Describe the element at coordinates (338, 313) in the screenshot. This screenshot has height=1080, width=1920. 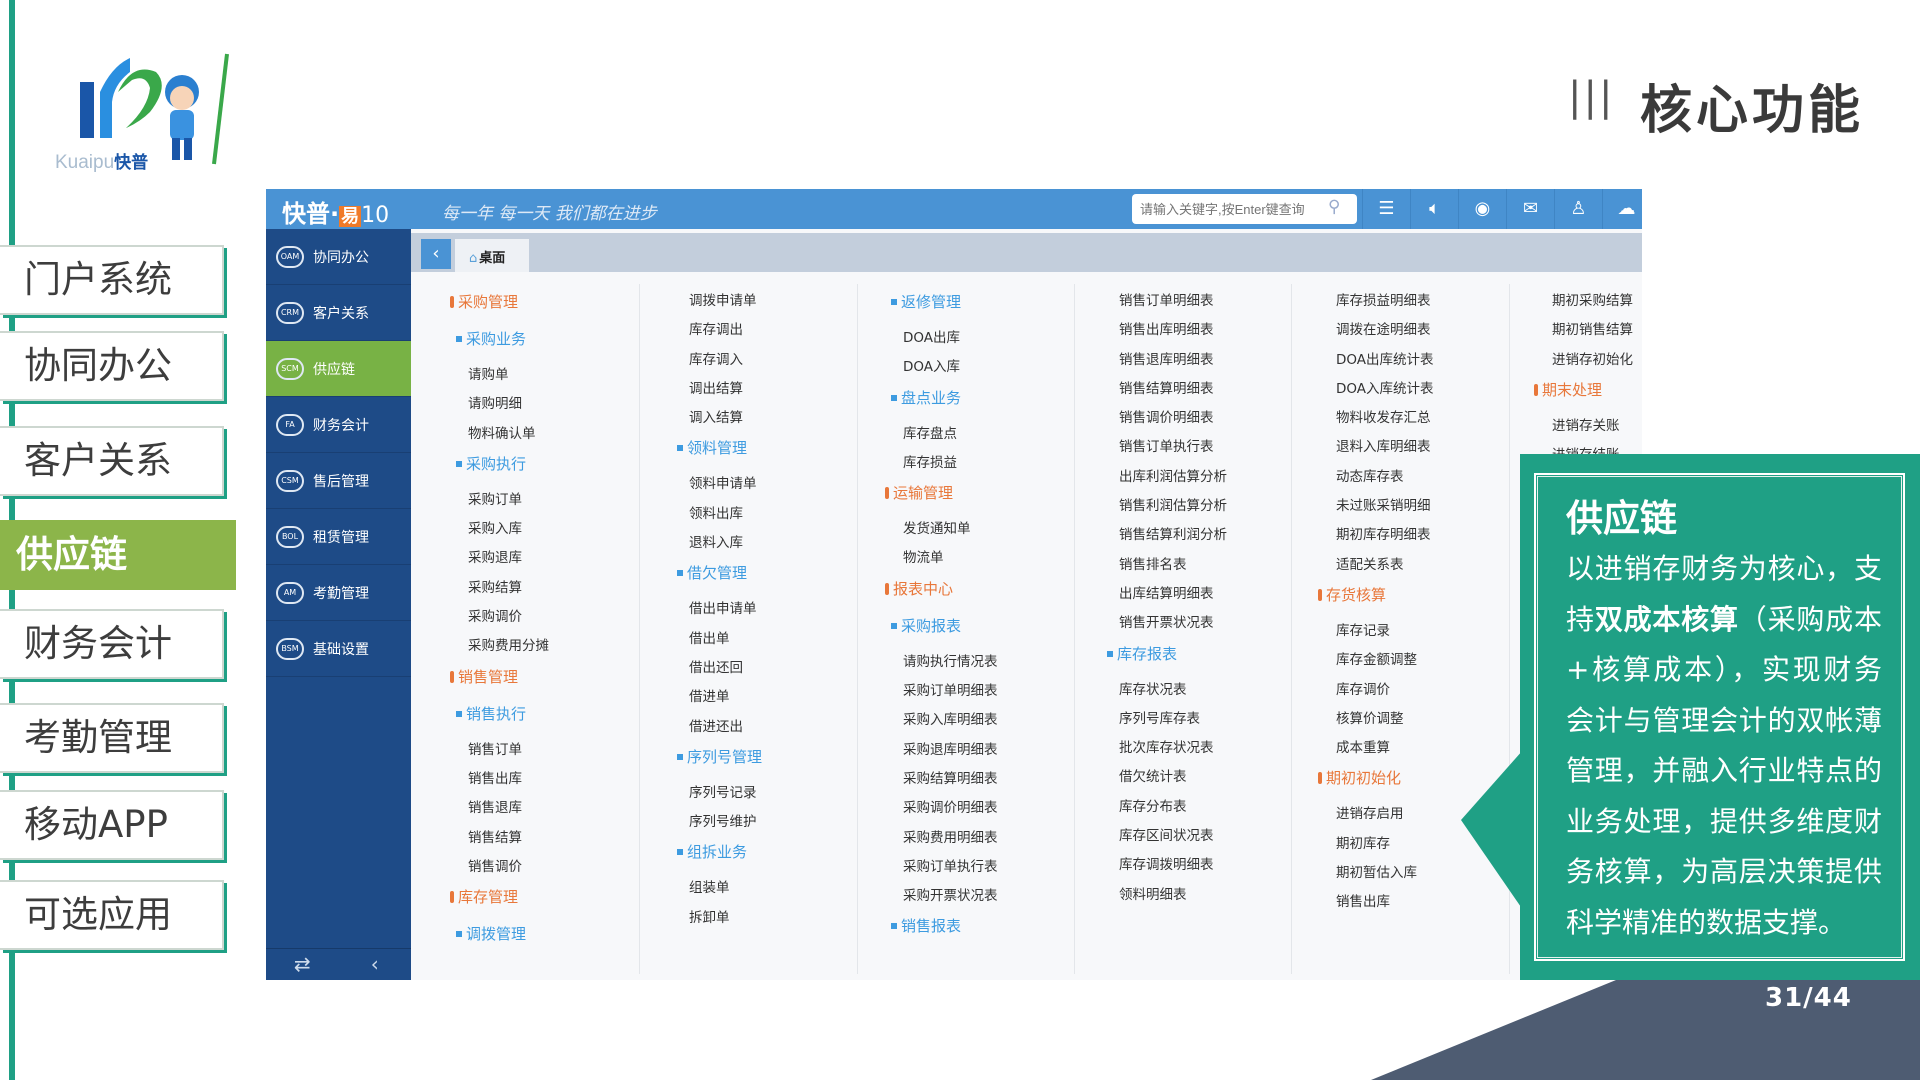
I see `app-sidebar-item: CRM 客户关系` at that location.